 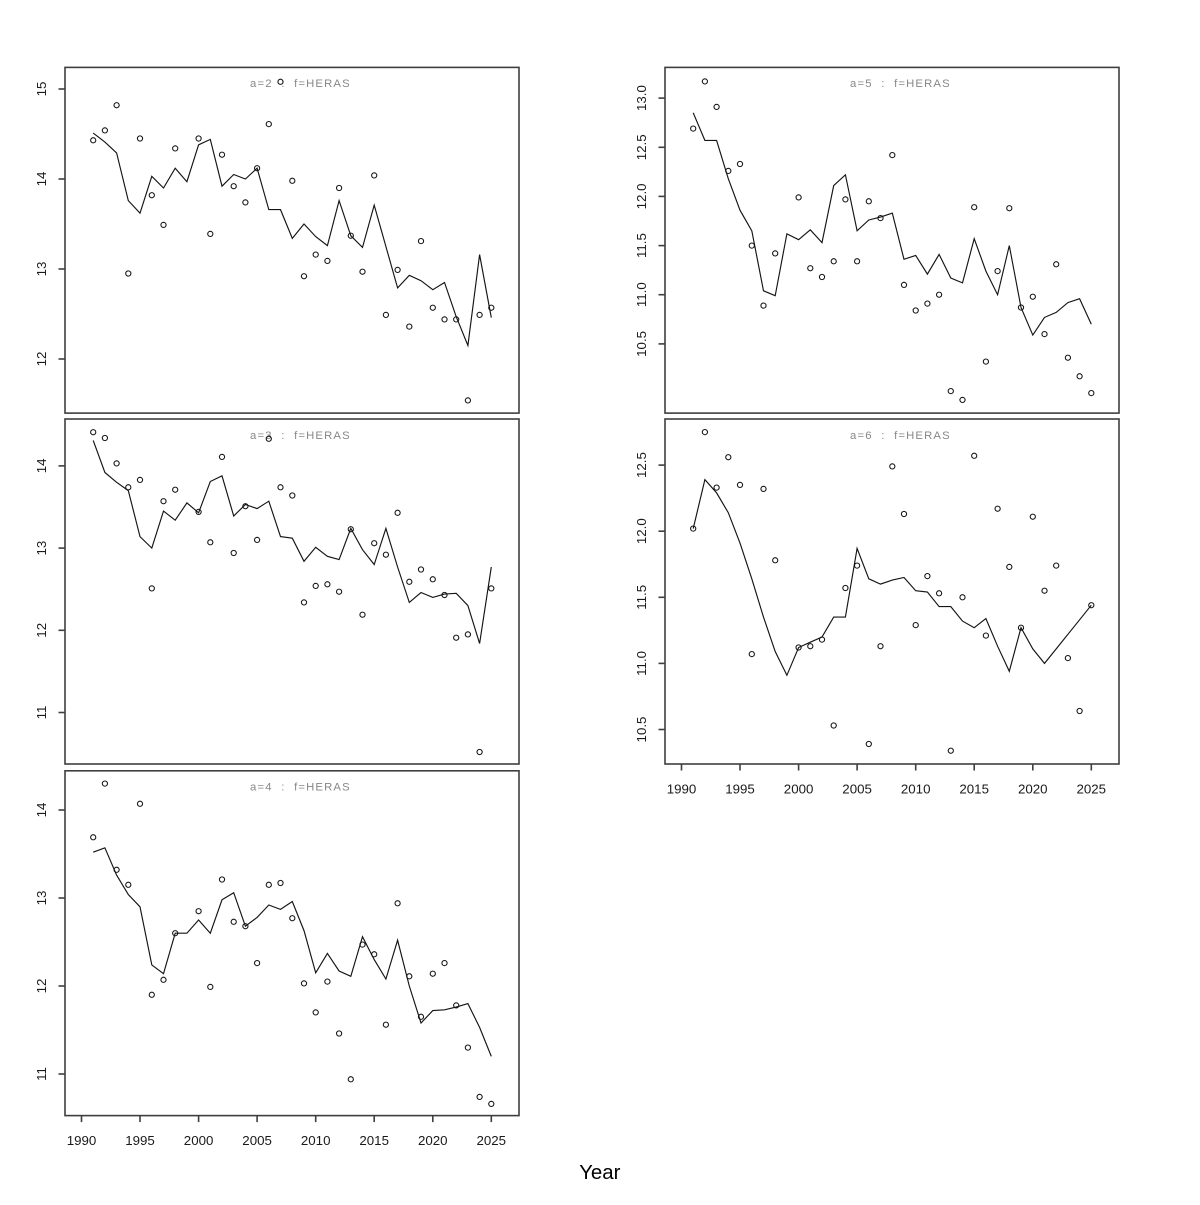 What do you see at coordinates (300, 436) in the screenshot?
I see `svg-text: a=3 : f=HERAS` at bounding box center [300, 436].